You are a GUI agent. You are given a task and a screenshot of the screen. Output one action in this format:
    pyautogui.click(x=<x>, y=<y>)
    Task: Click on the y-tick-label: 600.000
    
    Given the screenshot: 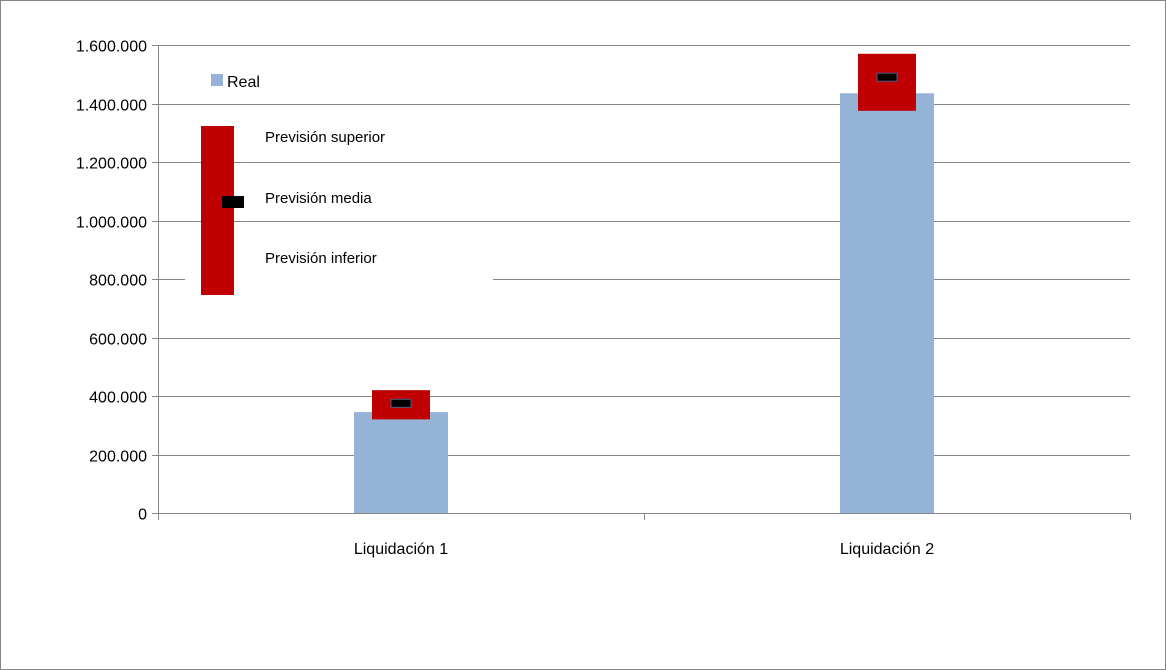 What is the action you would take?
    pyautogui.click(x=118, y=340)
    